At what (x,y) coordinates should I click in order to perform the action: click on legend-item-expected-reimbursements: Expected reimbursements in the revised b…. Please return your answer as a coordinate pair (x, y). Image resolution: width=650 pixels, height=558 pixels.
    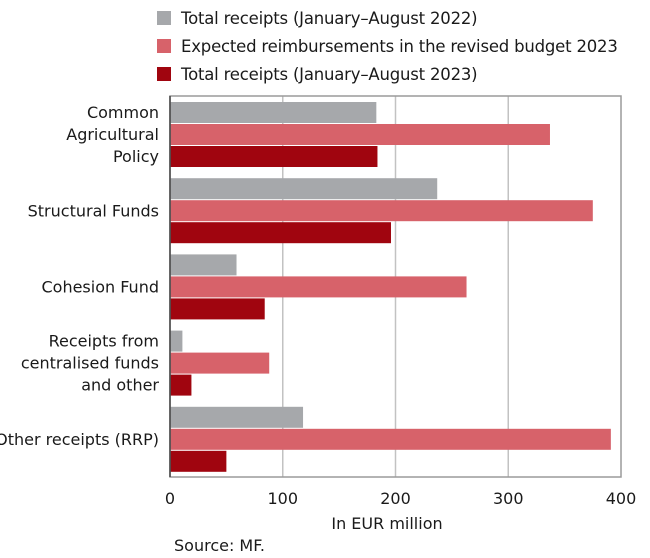
    Looking at the image, I should click on (387, 46).